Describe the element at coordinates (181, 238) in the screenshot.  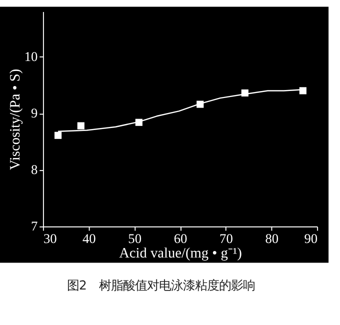
I see `x-tick-label: 60` at that location.